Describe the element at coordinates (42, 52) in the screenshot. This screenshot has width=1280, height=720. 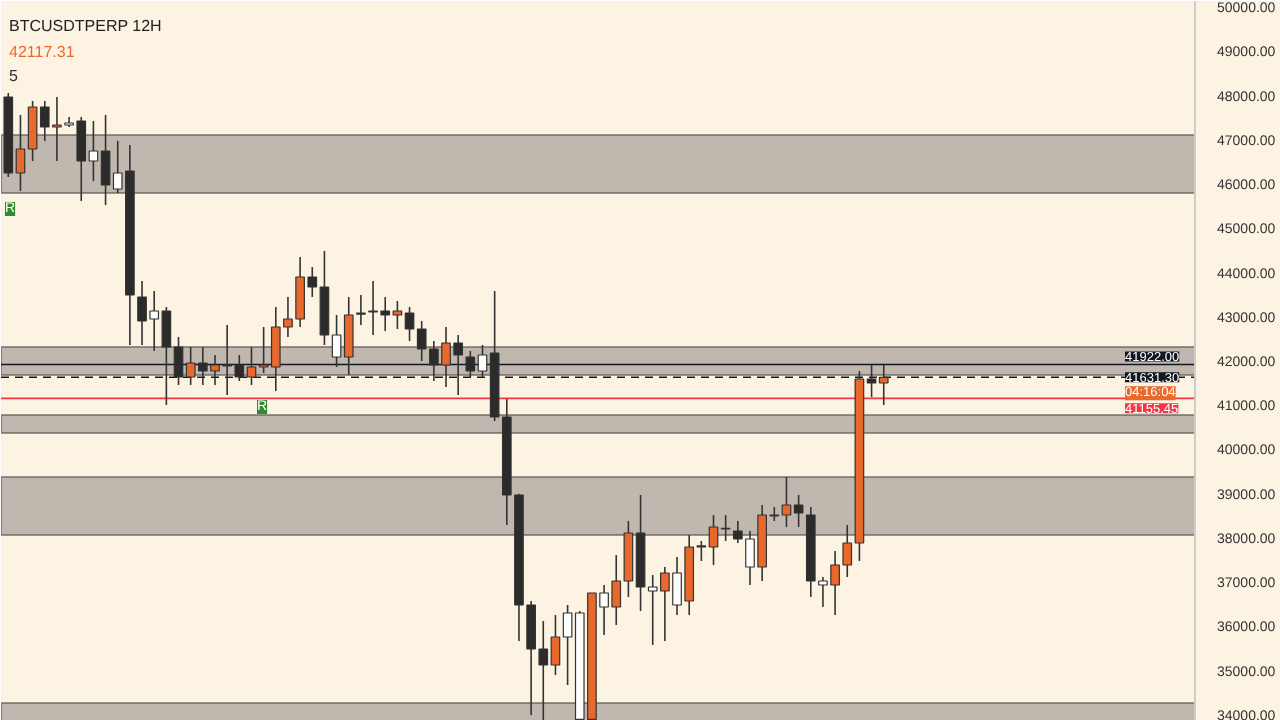
I see `annotation: 42117.31` at that location.